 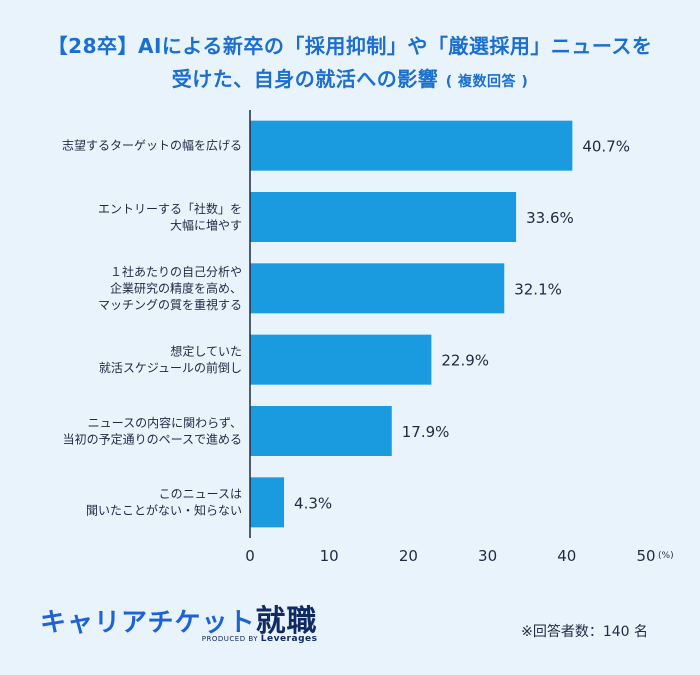 What do you see at coordinates (329, 556) in the screenshot?
I see `x-tick-label-10: 10` at bounding box center [329, 556].